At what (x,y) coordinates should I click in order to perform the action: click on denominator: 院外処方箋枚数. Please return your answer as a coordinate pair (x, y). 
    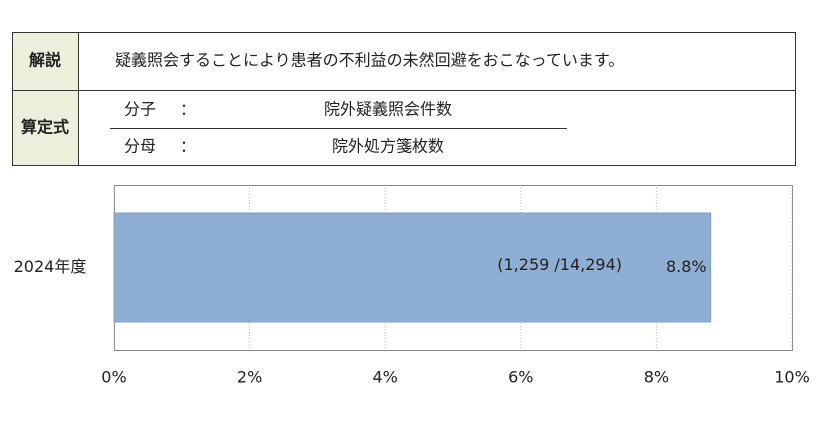
    Looking at the image, I should click on (388, 146).